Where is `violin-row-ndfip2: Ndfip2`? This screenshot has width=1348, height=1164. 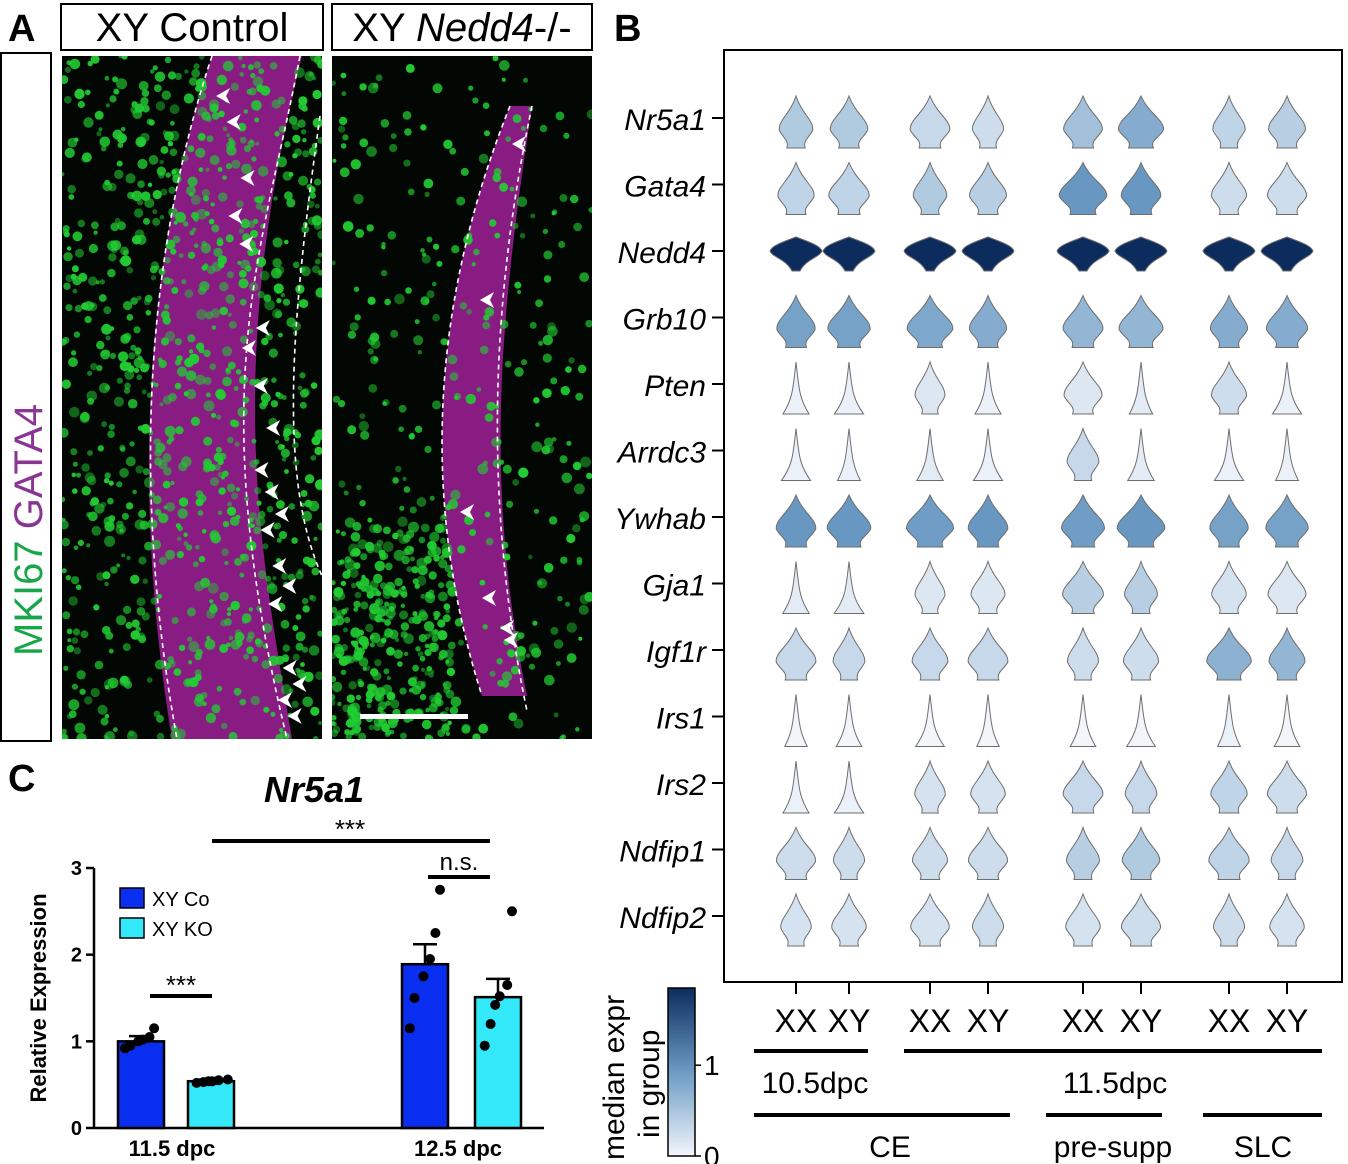 violin-row-ndfip2: Ndfip2 is located at coordinates (962, 919).